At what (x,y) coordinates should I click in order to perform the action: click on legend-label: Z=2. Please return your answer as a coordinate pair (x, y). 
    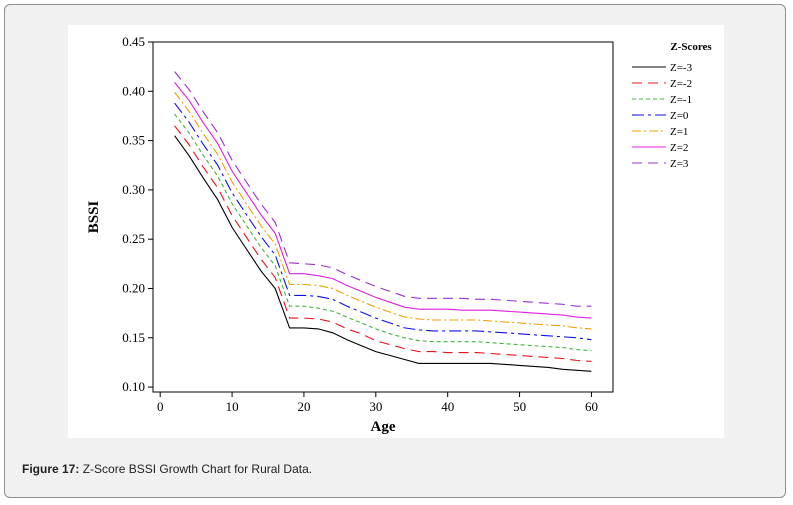
    Looking at the image, I should click on (679, 148).